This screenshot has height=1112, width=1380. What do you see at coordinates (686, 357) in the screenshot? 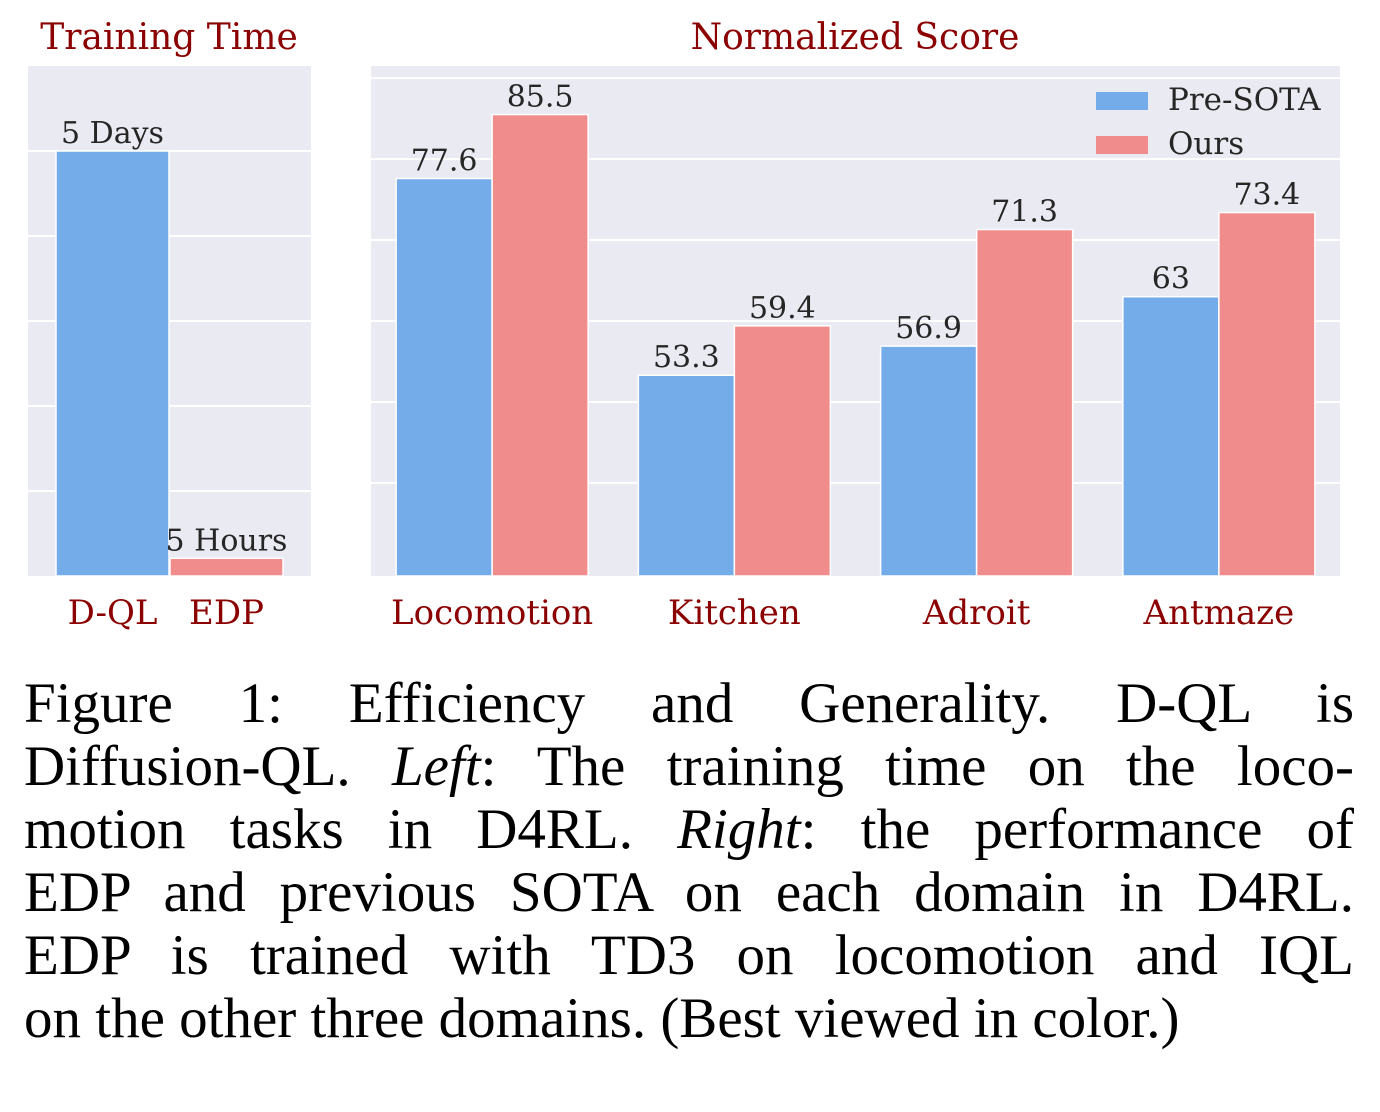
I see `bar-value-label: 53.3` at bounding box center [686, 357].